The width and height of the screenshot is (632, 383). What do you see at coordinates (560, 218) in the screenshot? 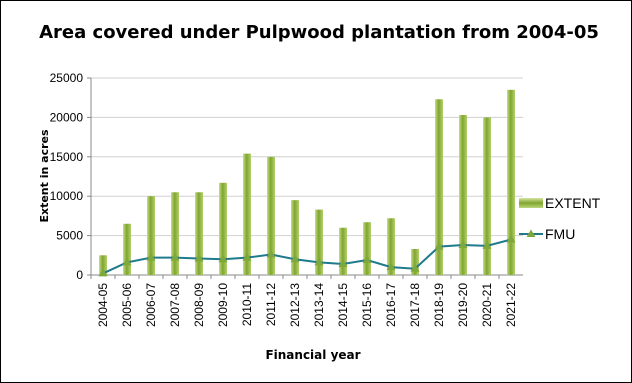
I see `legend: EXTENT FMU` at bounding box center [560, 218].